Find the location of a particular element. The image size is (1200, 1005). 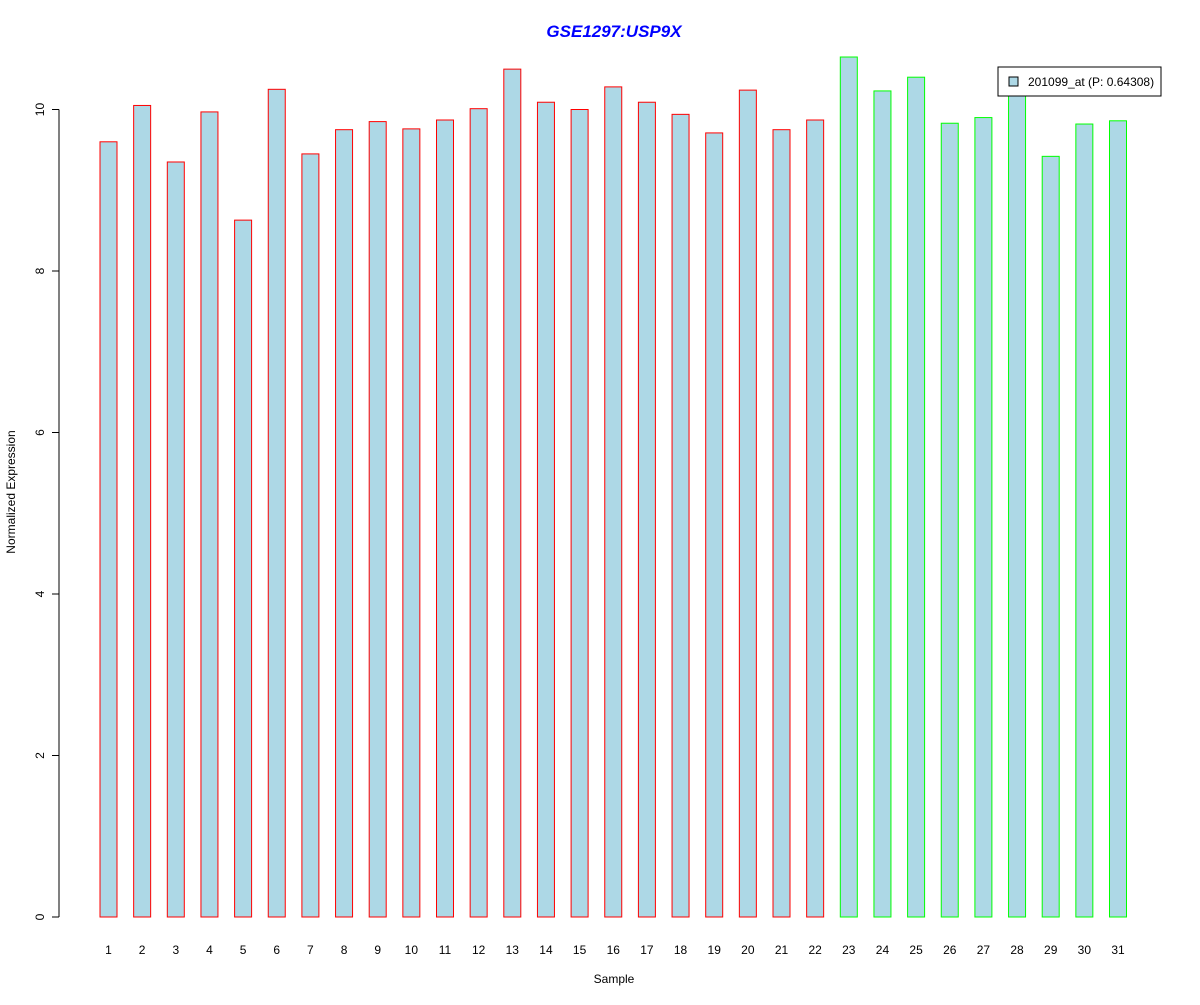

x-tick-label: 24 is located at coordinates (883, 950).